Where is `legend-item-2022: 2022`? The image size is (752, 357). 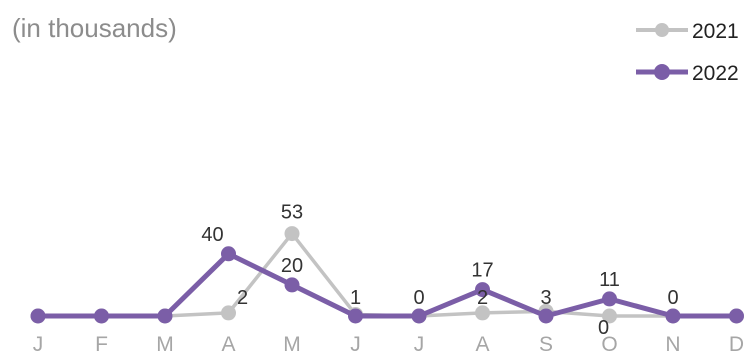 legend-item-2022: 2022 is located at coordinates (687, 73).